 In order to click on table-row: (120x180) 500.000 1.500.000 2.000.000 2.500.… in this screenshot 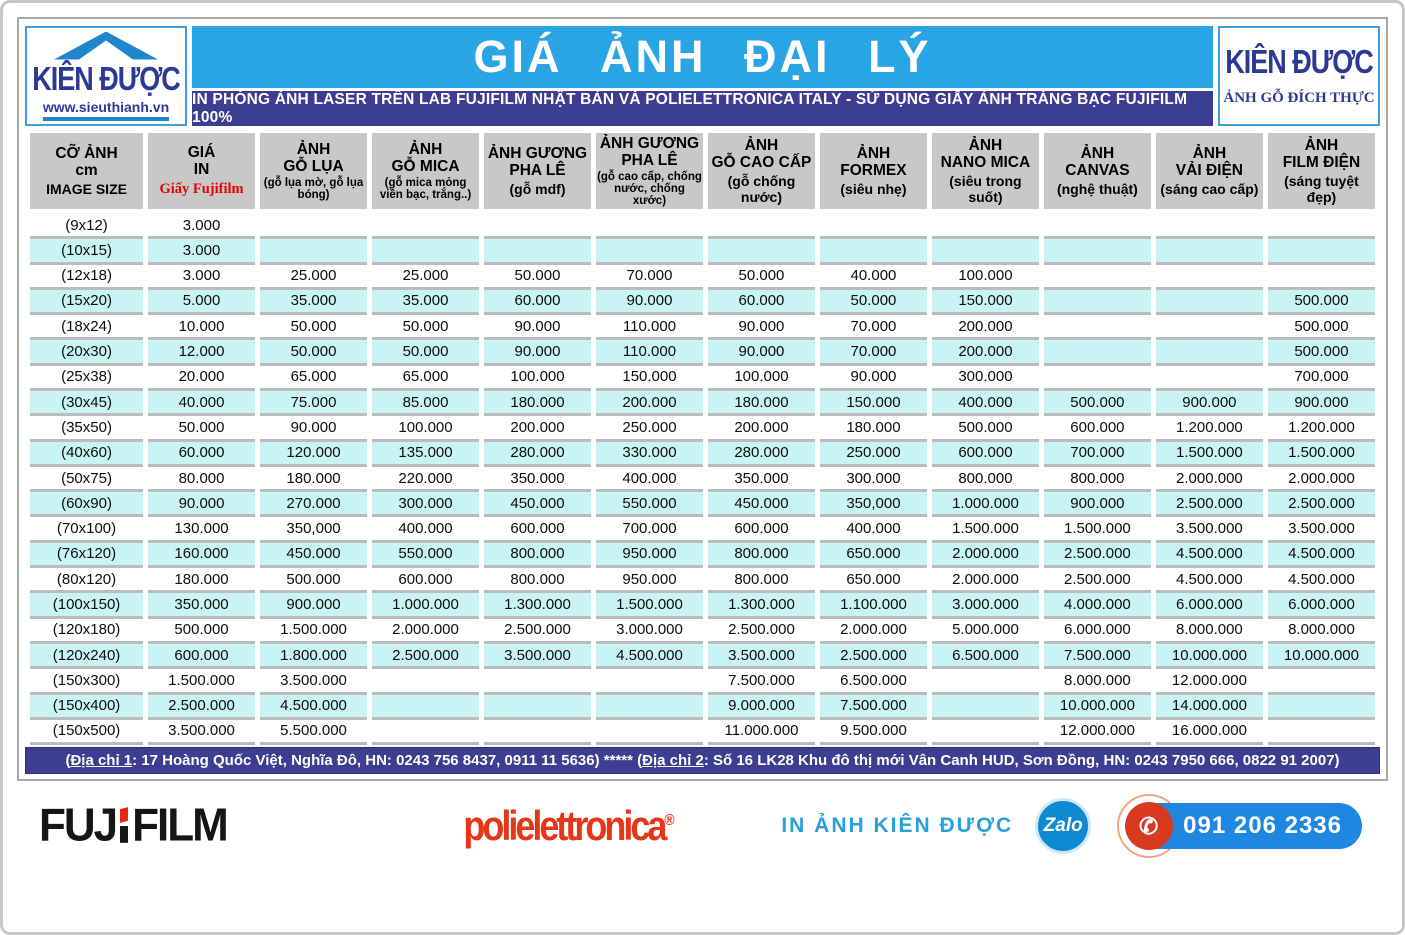, I will do `click(702, 631)`.